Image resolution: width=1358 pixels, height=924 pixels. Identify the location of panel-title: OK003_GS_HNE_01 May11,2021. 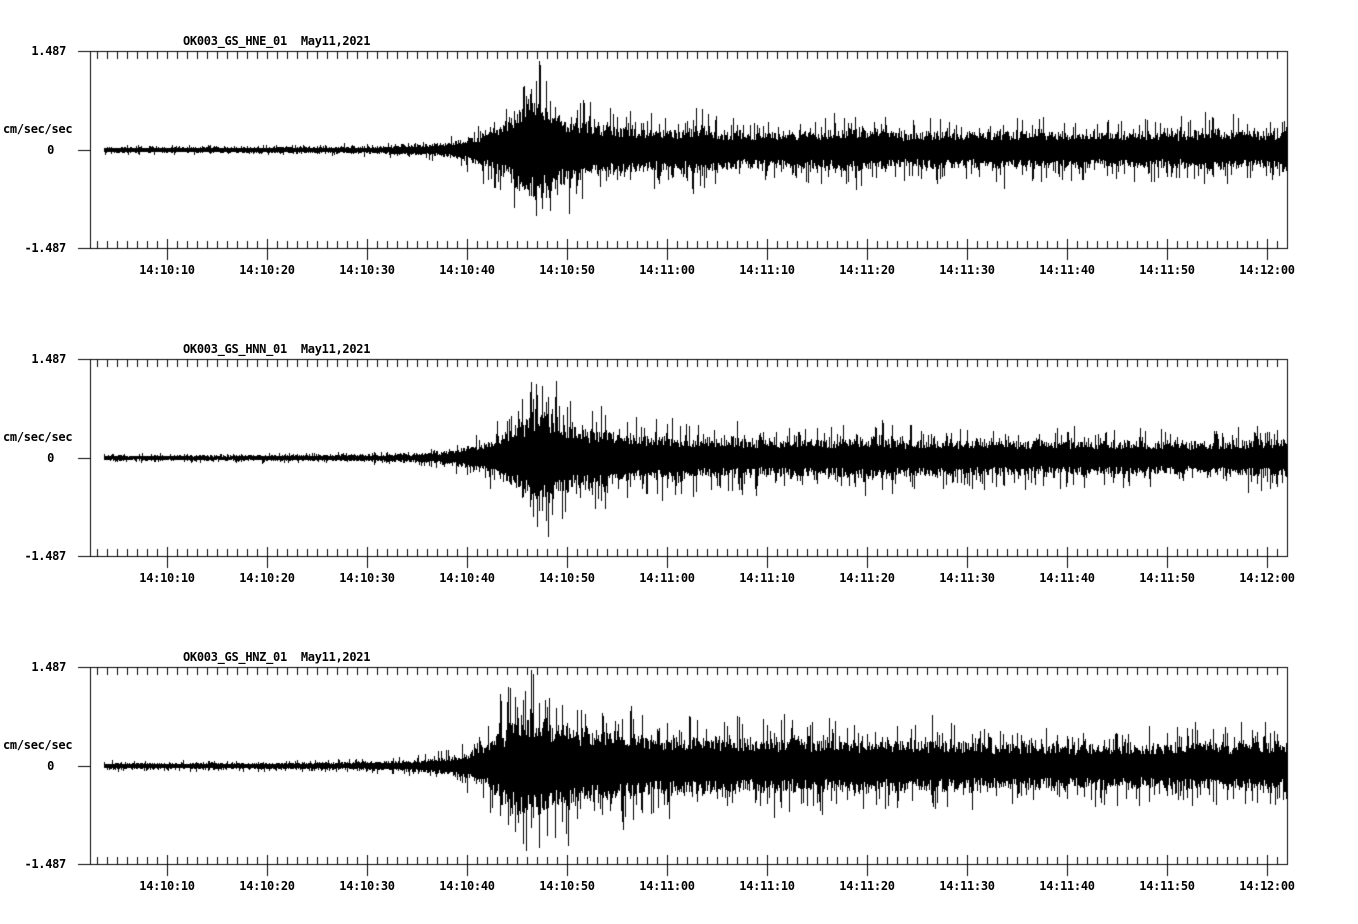
(276, 41).